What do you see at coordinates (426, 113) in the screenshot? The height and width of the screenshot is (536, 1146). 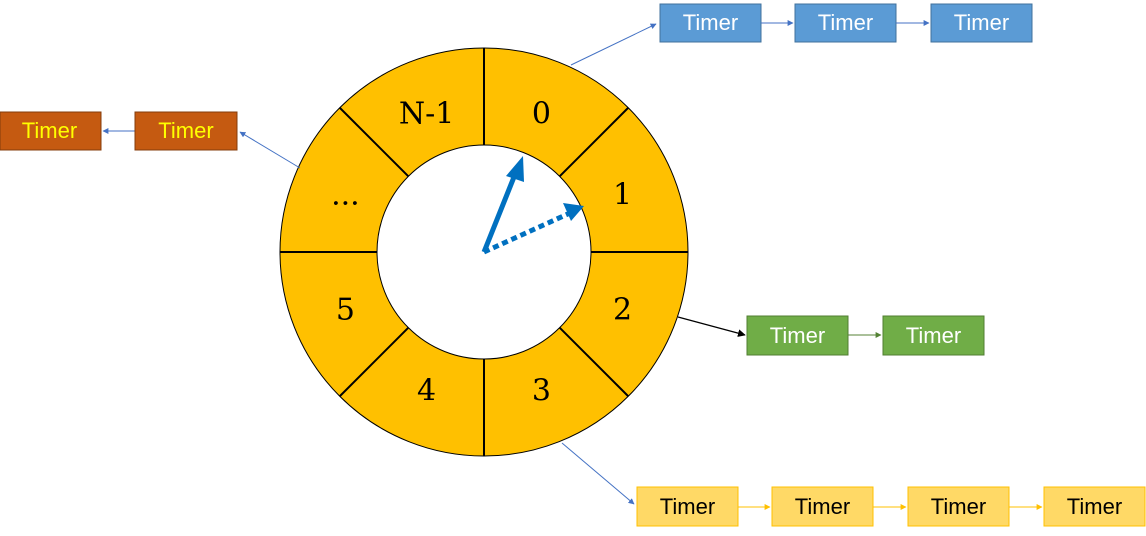 I see `slot-label: N-1` at bounding box center [426, 113].